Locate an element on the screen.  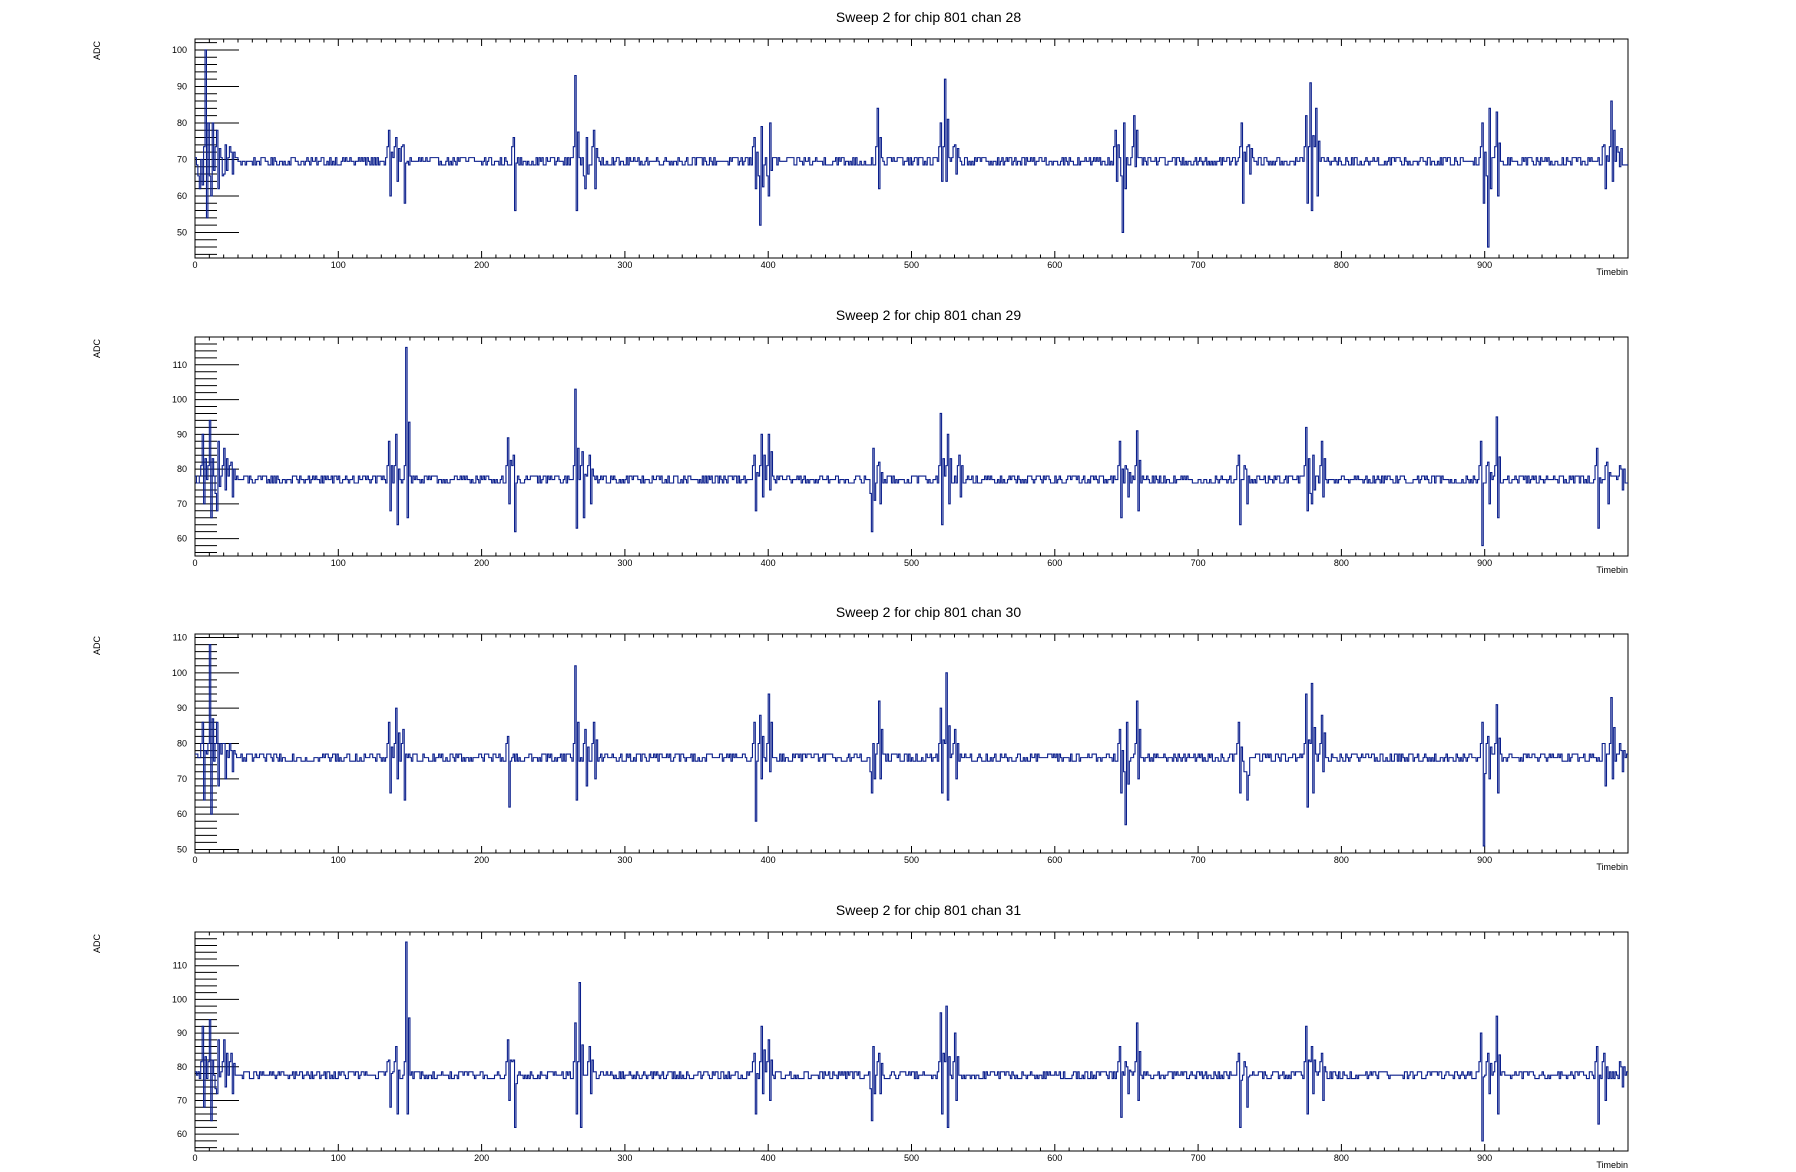
chart-title: Sweep 2 for chip 801 chan 31 is located at coordinates (928, 910).